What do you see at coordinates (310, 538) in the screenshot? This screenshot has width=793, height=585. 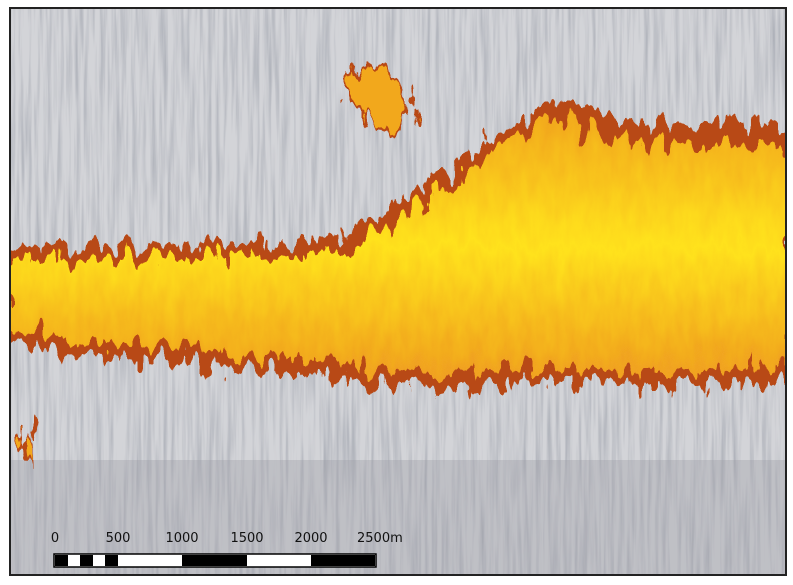 I see `scale-label: 2000` at bounding box center [310, 538].